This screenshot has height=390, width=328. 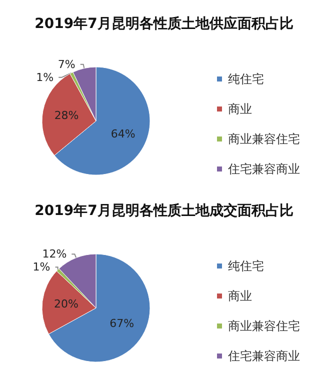 I want to click on data-label: 20%, so click(x=66, y=304).